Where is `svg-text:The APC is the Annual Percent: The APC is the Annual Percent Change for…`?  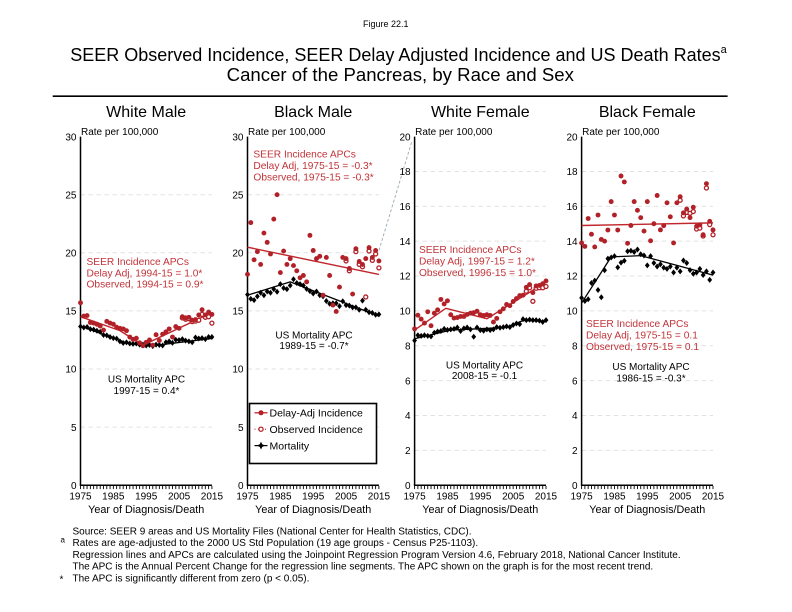 svg-text:The APC is the Annual Percent: The APC is the Annual Percent Change for… is located at coordinates (363, 567).